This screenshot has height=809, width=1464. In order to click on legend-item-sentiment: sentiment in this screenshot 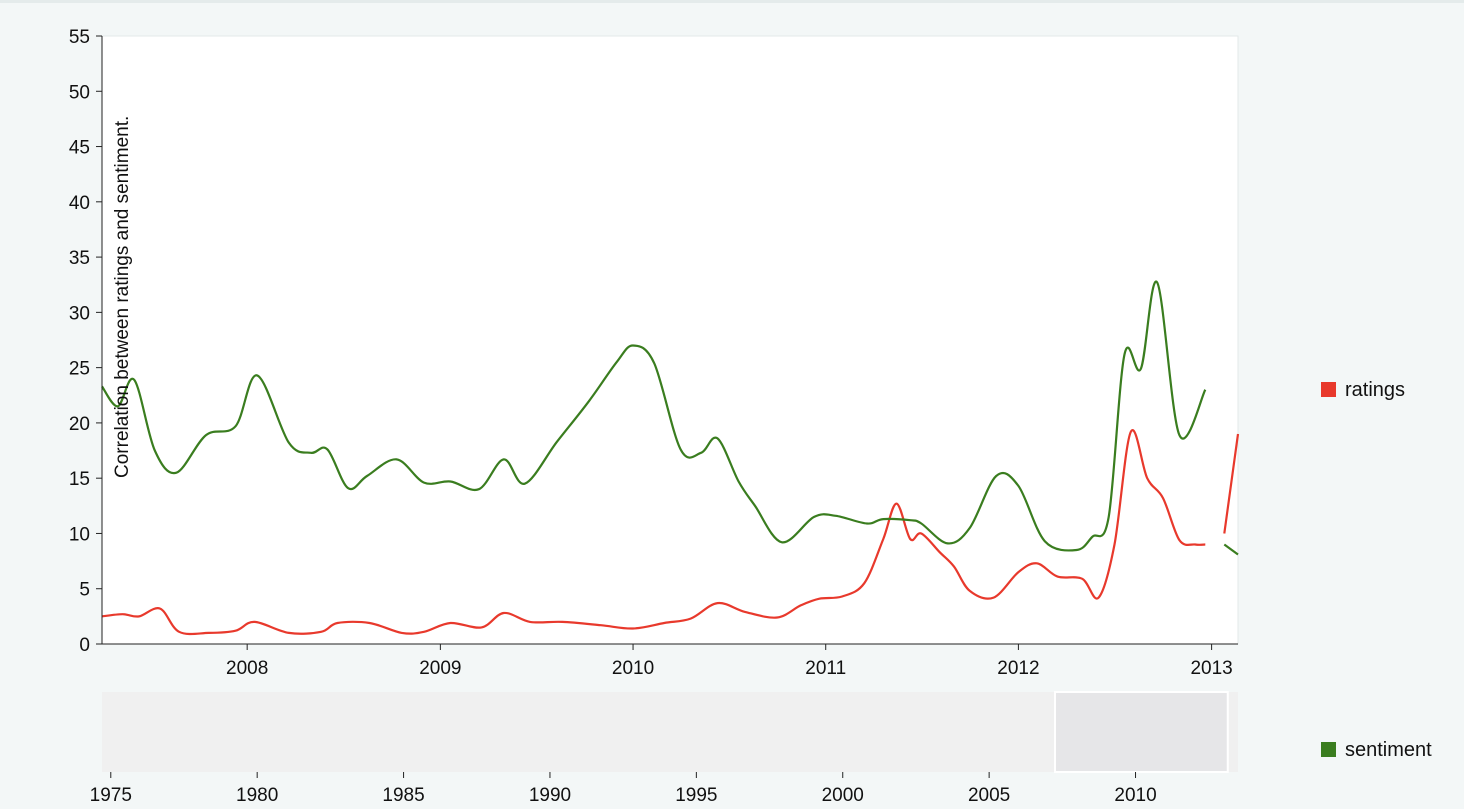, I will do `click(1376, 750)`.